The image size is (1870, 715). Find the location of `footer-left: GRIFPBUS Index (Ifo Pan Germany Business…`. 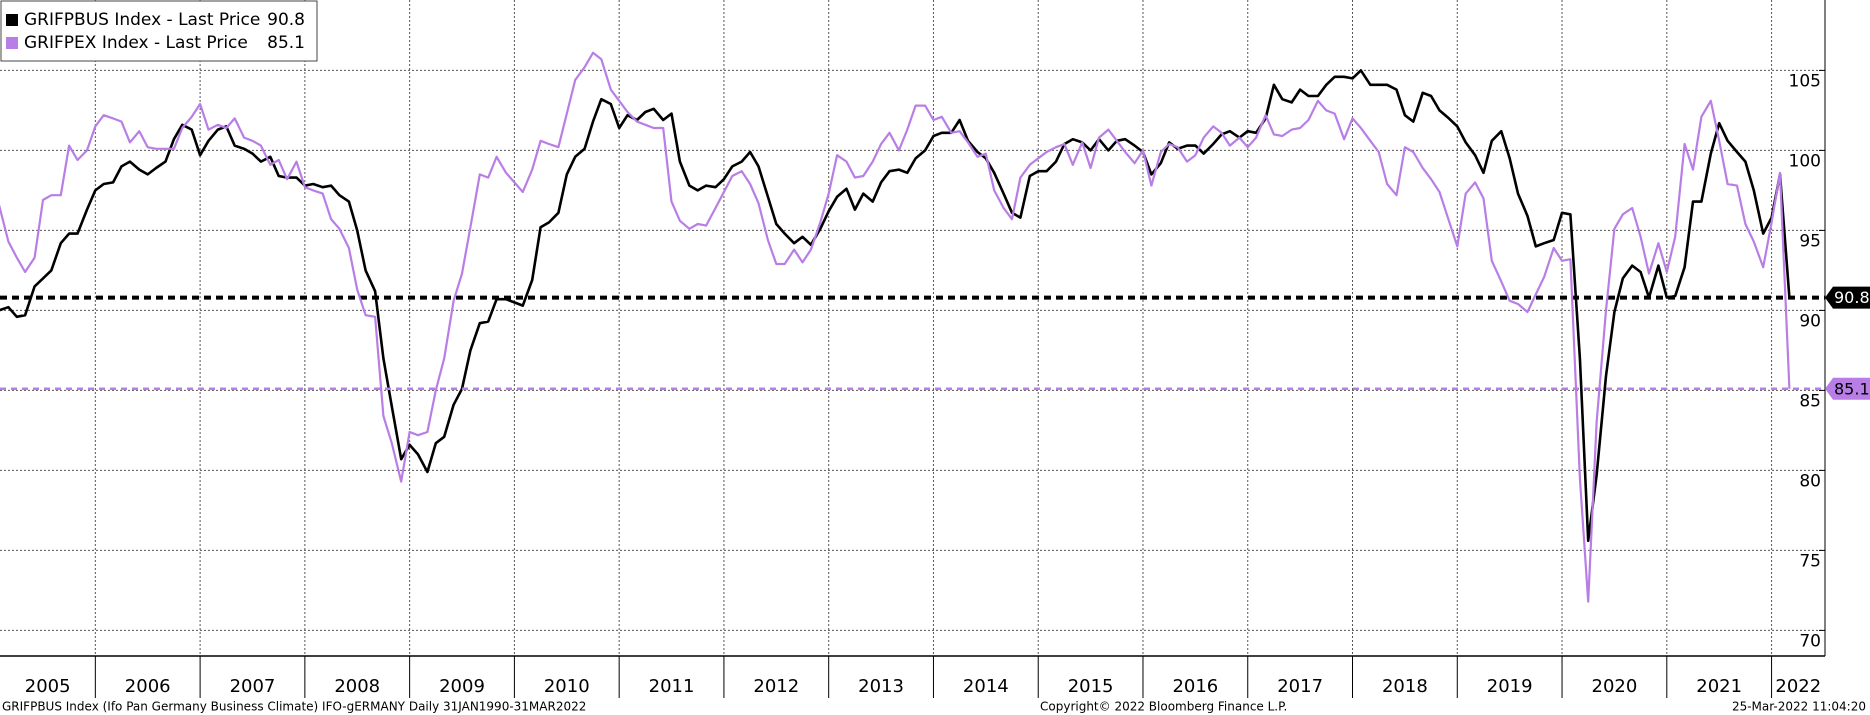

footer-left: GRIFPBUS Index (Ifo Pan Germany Business… is located at coordinates (294, 707).